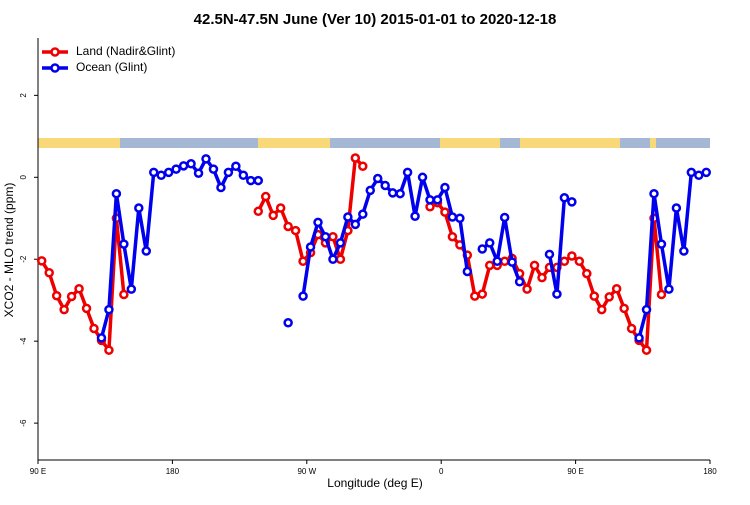 The width and height of the screenshot is (750, 505). I want to click on x-tick-label: 0, so click(441, 471).